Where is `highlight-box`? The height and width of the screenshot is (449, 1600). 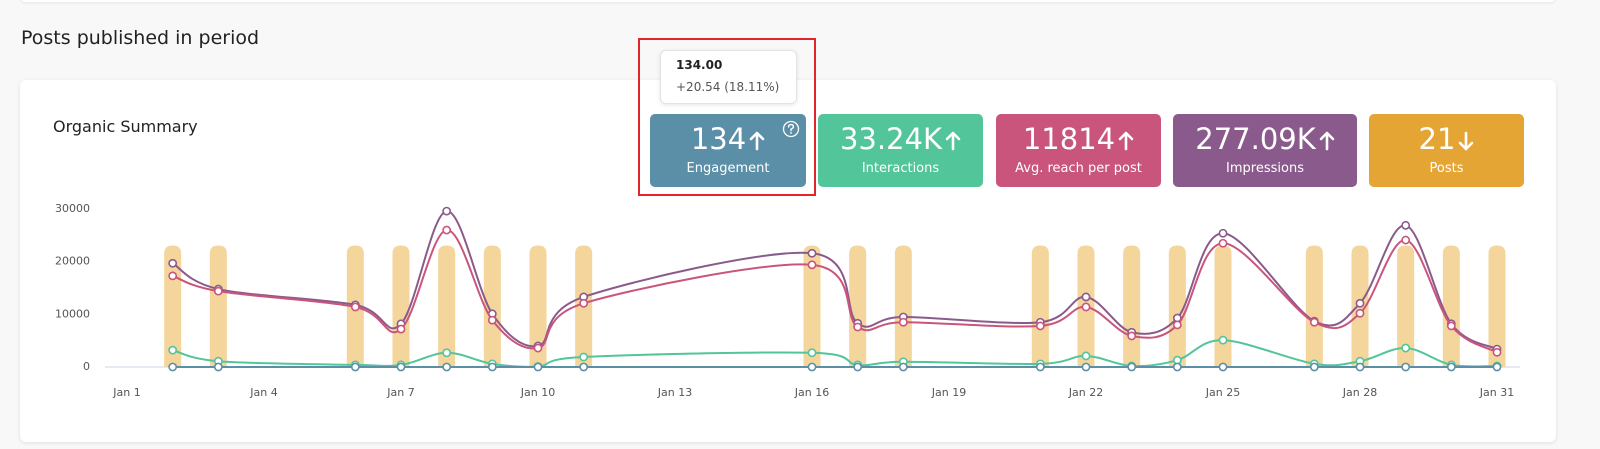 highlight-box is located at coordinates (727, 117).